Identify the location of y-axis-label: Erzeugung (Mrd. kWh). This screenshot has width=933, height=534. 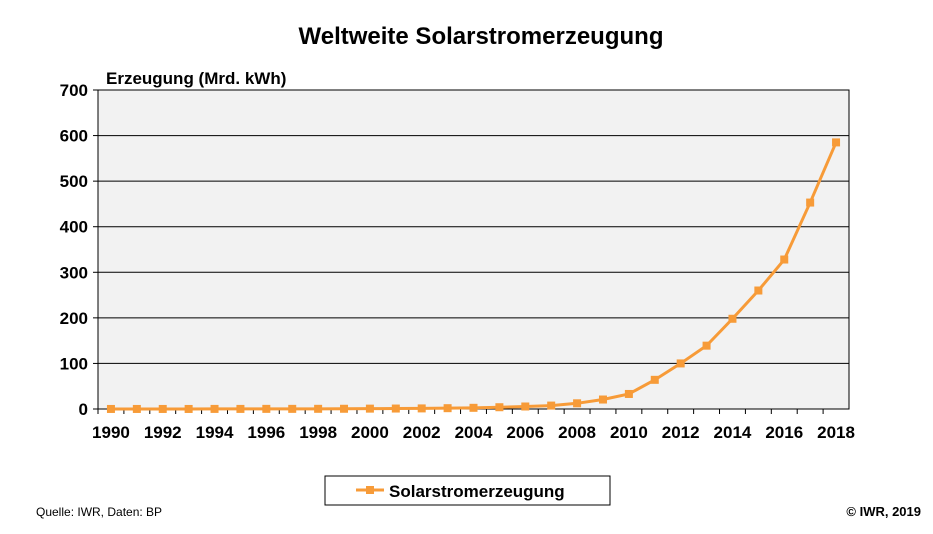
(196, 78).